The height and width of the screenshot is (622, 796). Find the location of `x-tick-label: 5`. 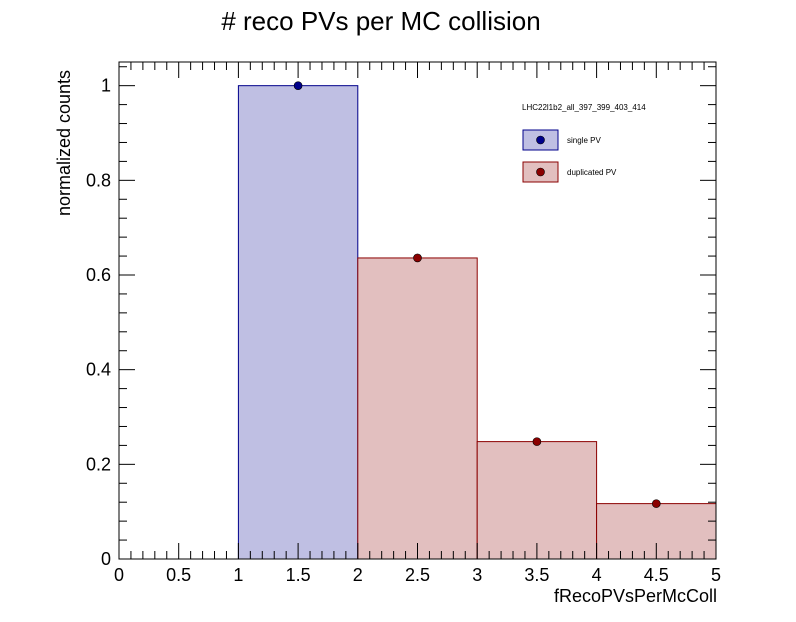

x-tick-label: 5 is located at coordinates (716, 575).